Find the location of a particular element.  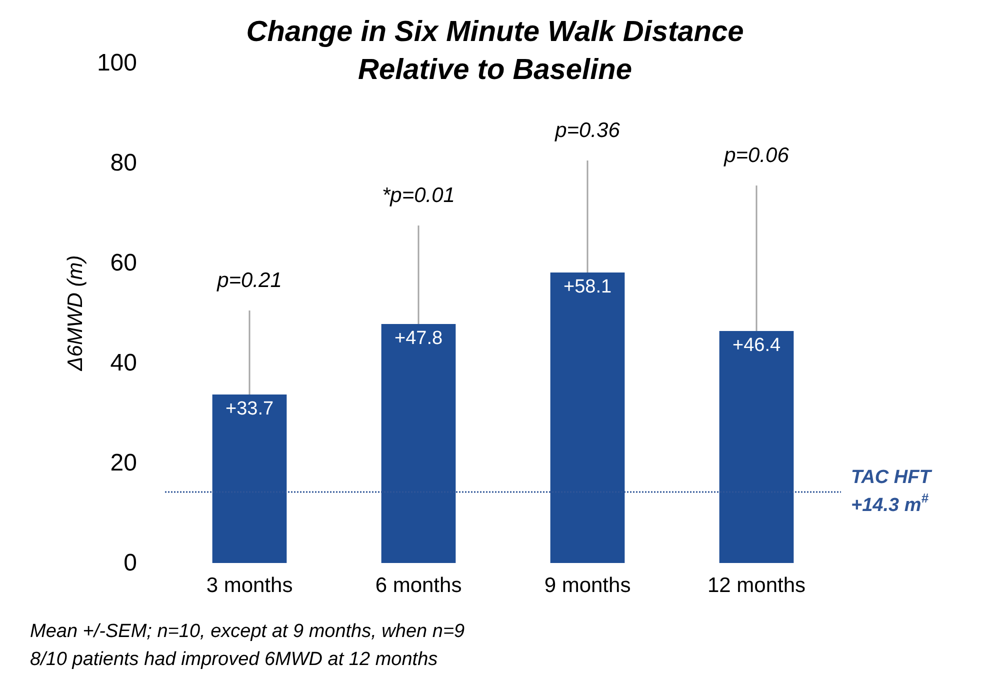

y-axis-title: Δ6MWD (m) is located at coordinates (76, 313).